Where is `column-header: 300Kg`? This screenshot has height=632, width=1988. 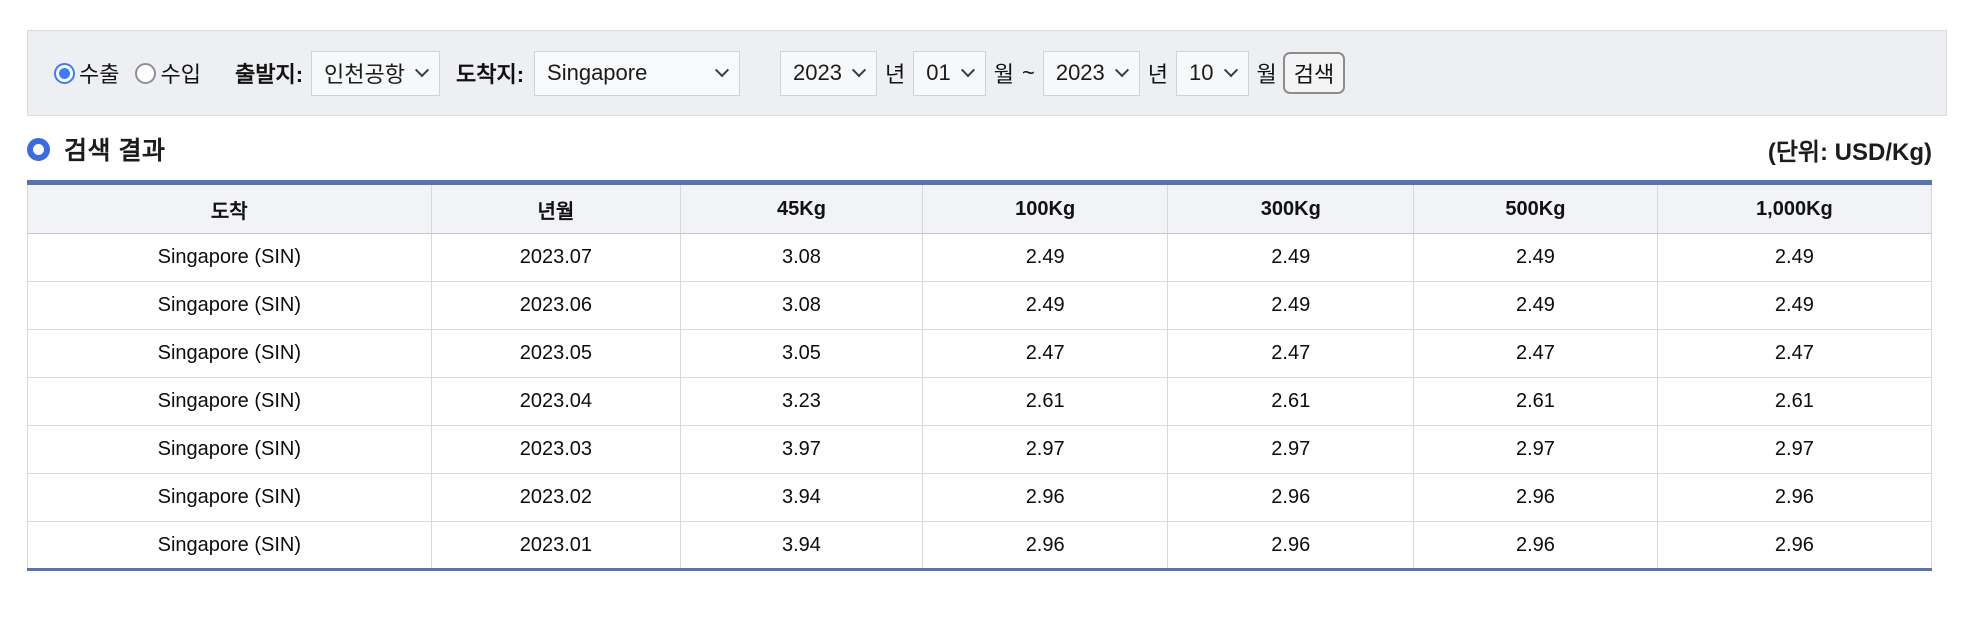 column-header: 300Kg is located at coordinates (1291, 208).